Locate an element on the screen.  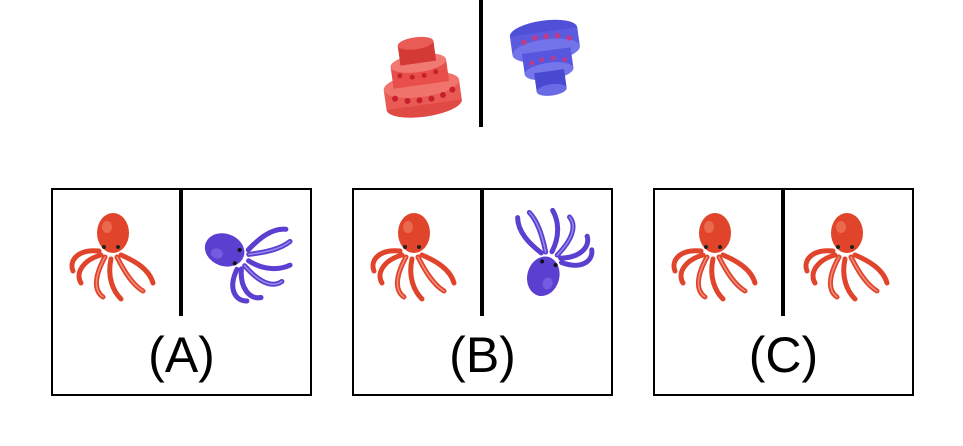
blue-cake-icon is located at coordinates (547, 58).